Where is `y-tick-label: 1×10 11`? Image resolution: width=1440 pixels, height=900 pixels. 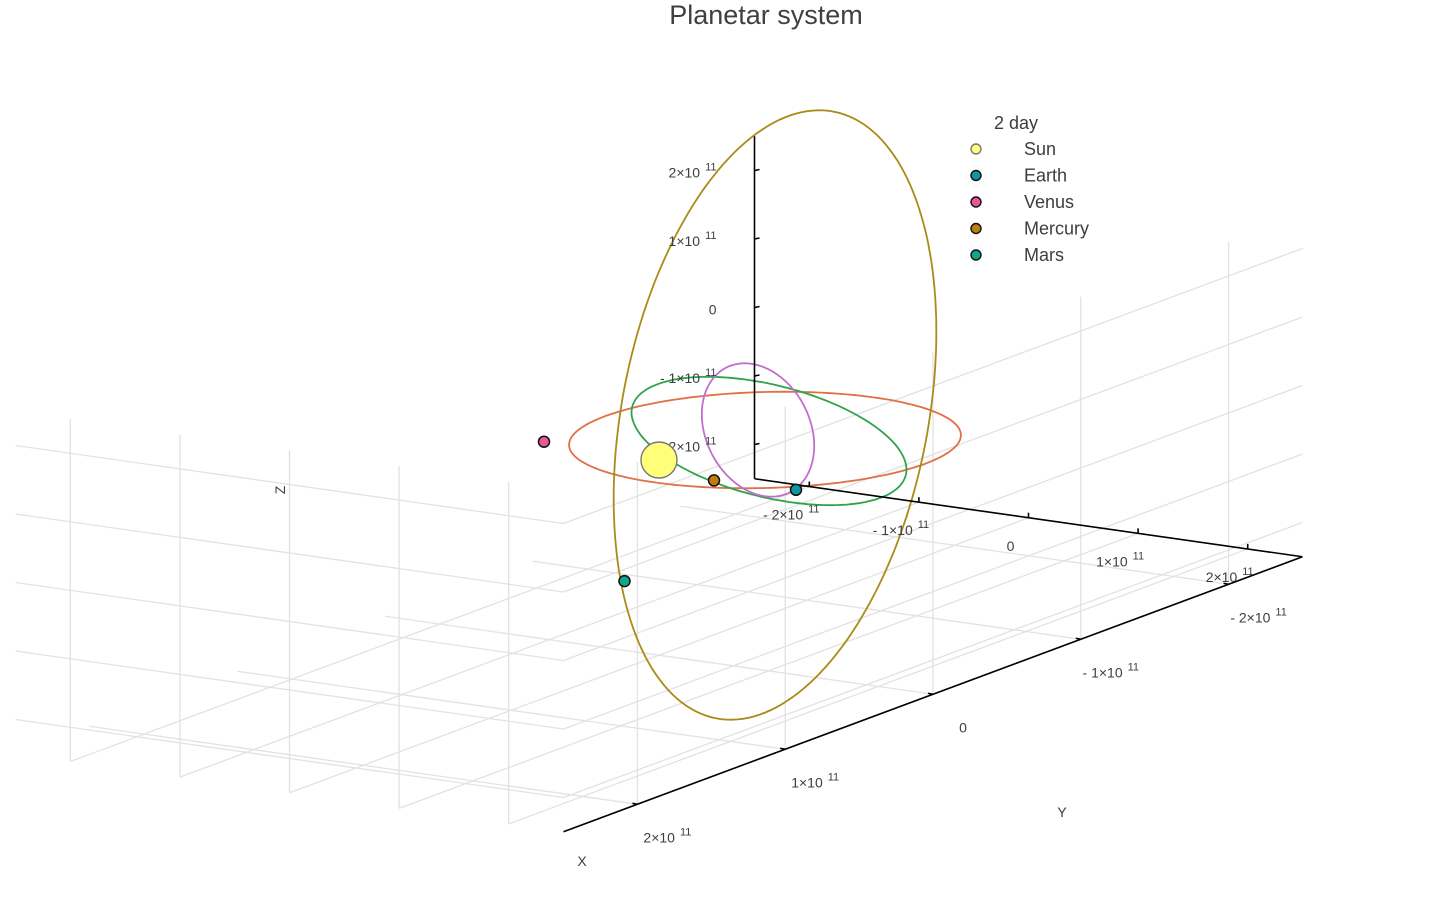 y-tick-label: 1×10 11 is located at coordinates (815, 780).